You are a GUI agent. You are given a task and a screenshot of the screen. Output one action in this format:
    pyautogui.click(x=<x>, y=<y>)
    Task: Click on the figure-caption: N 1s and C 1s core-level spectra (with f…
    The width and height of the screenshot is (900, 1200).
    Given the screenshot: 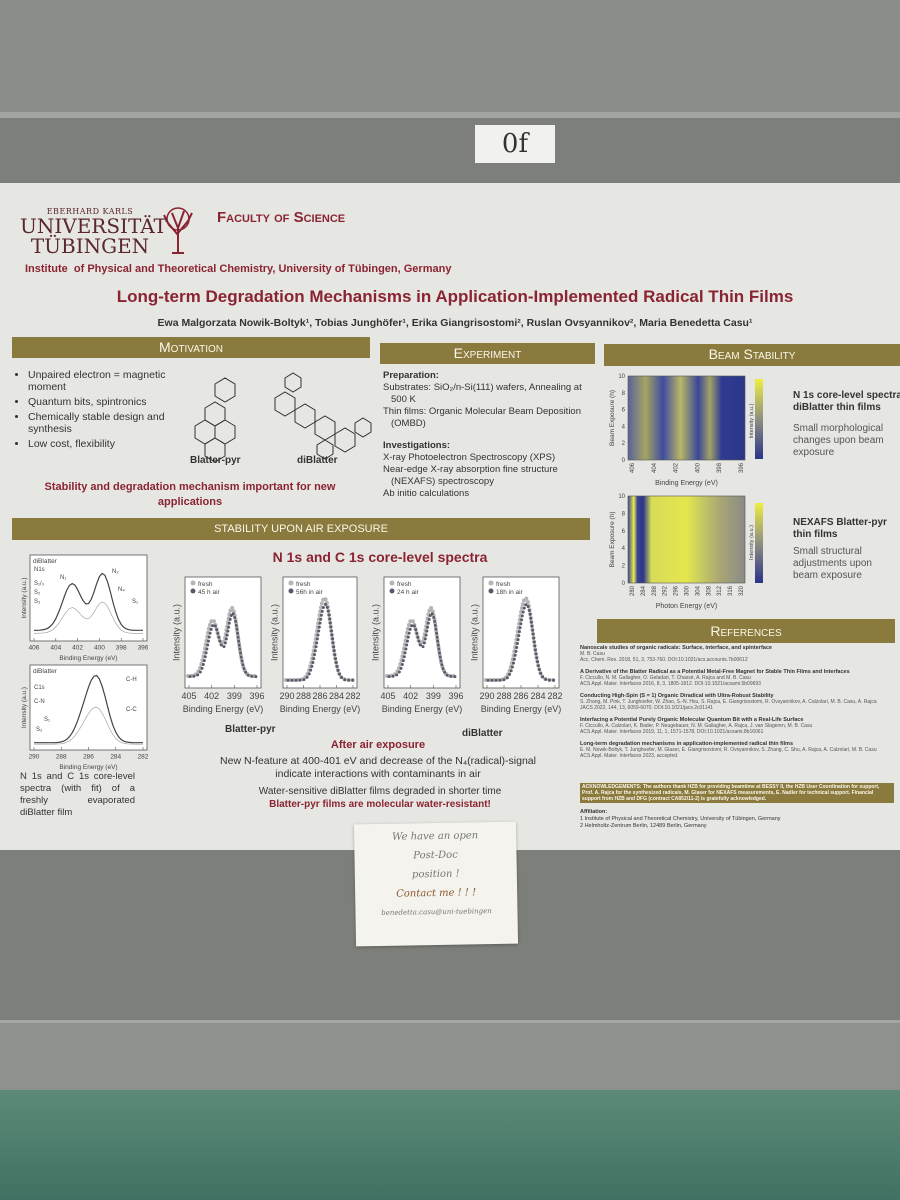 What is the action you would take?
    pyautogui.click(x=77, y=794)
    